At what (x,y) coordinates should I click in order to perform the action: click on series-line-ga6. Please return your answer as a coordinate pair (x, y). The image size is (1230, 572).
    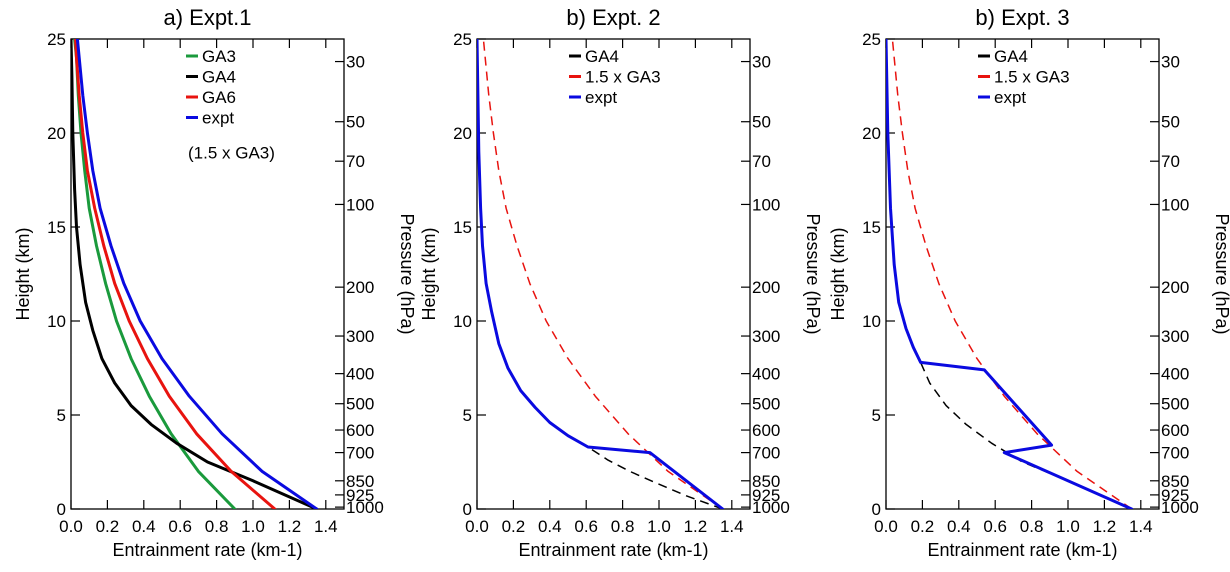
    Looking at the image, I should click on (175, 274).